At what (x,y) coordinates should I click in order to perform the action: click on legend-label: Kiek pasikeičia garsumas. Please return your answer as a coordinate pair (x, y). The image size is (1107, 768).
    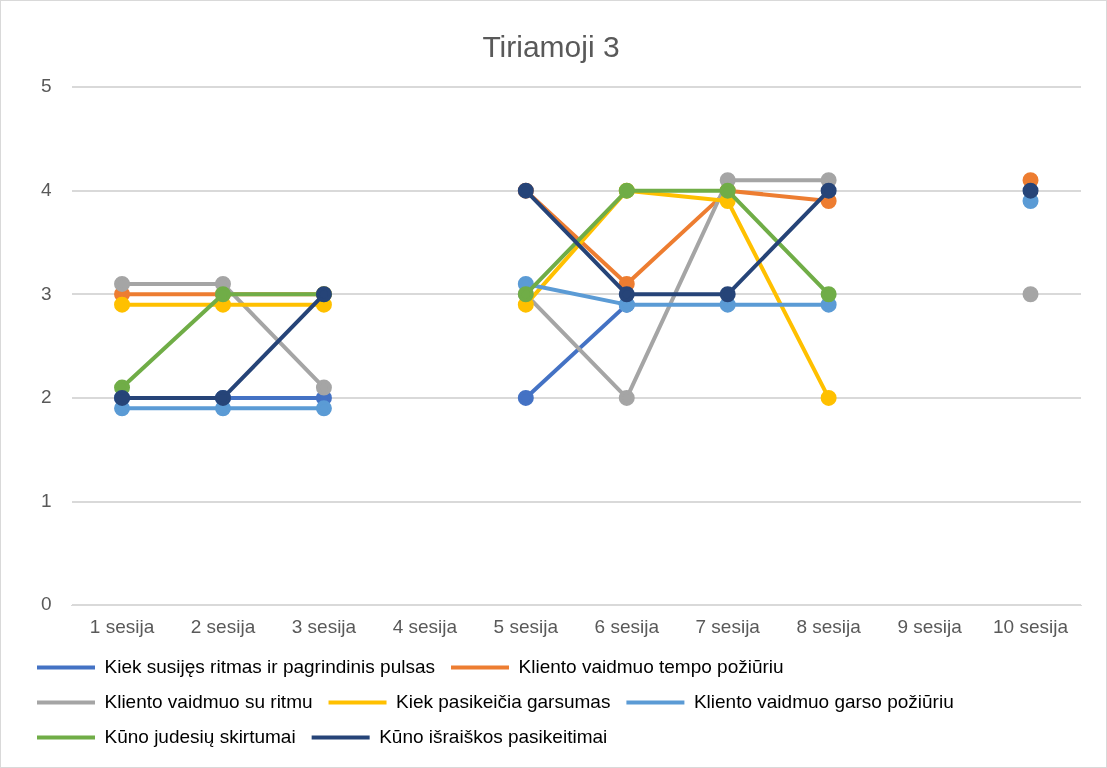
    Looking at the image, I should click on (503, 701).